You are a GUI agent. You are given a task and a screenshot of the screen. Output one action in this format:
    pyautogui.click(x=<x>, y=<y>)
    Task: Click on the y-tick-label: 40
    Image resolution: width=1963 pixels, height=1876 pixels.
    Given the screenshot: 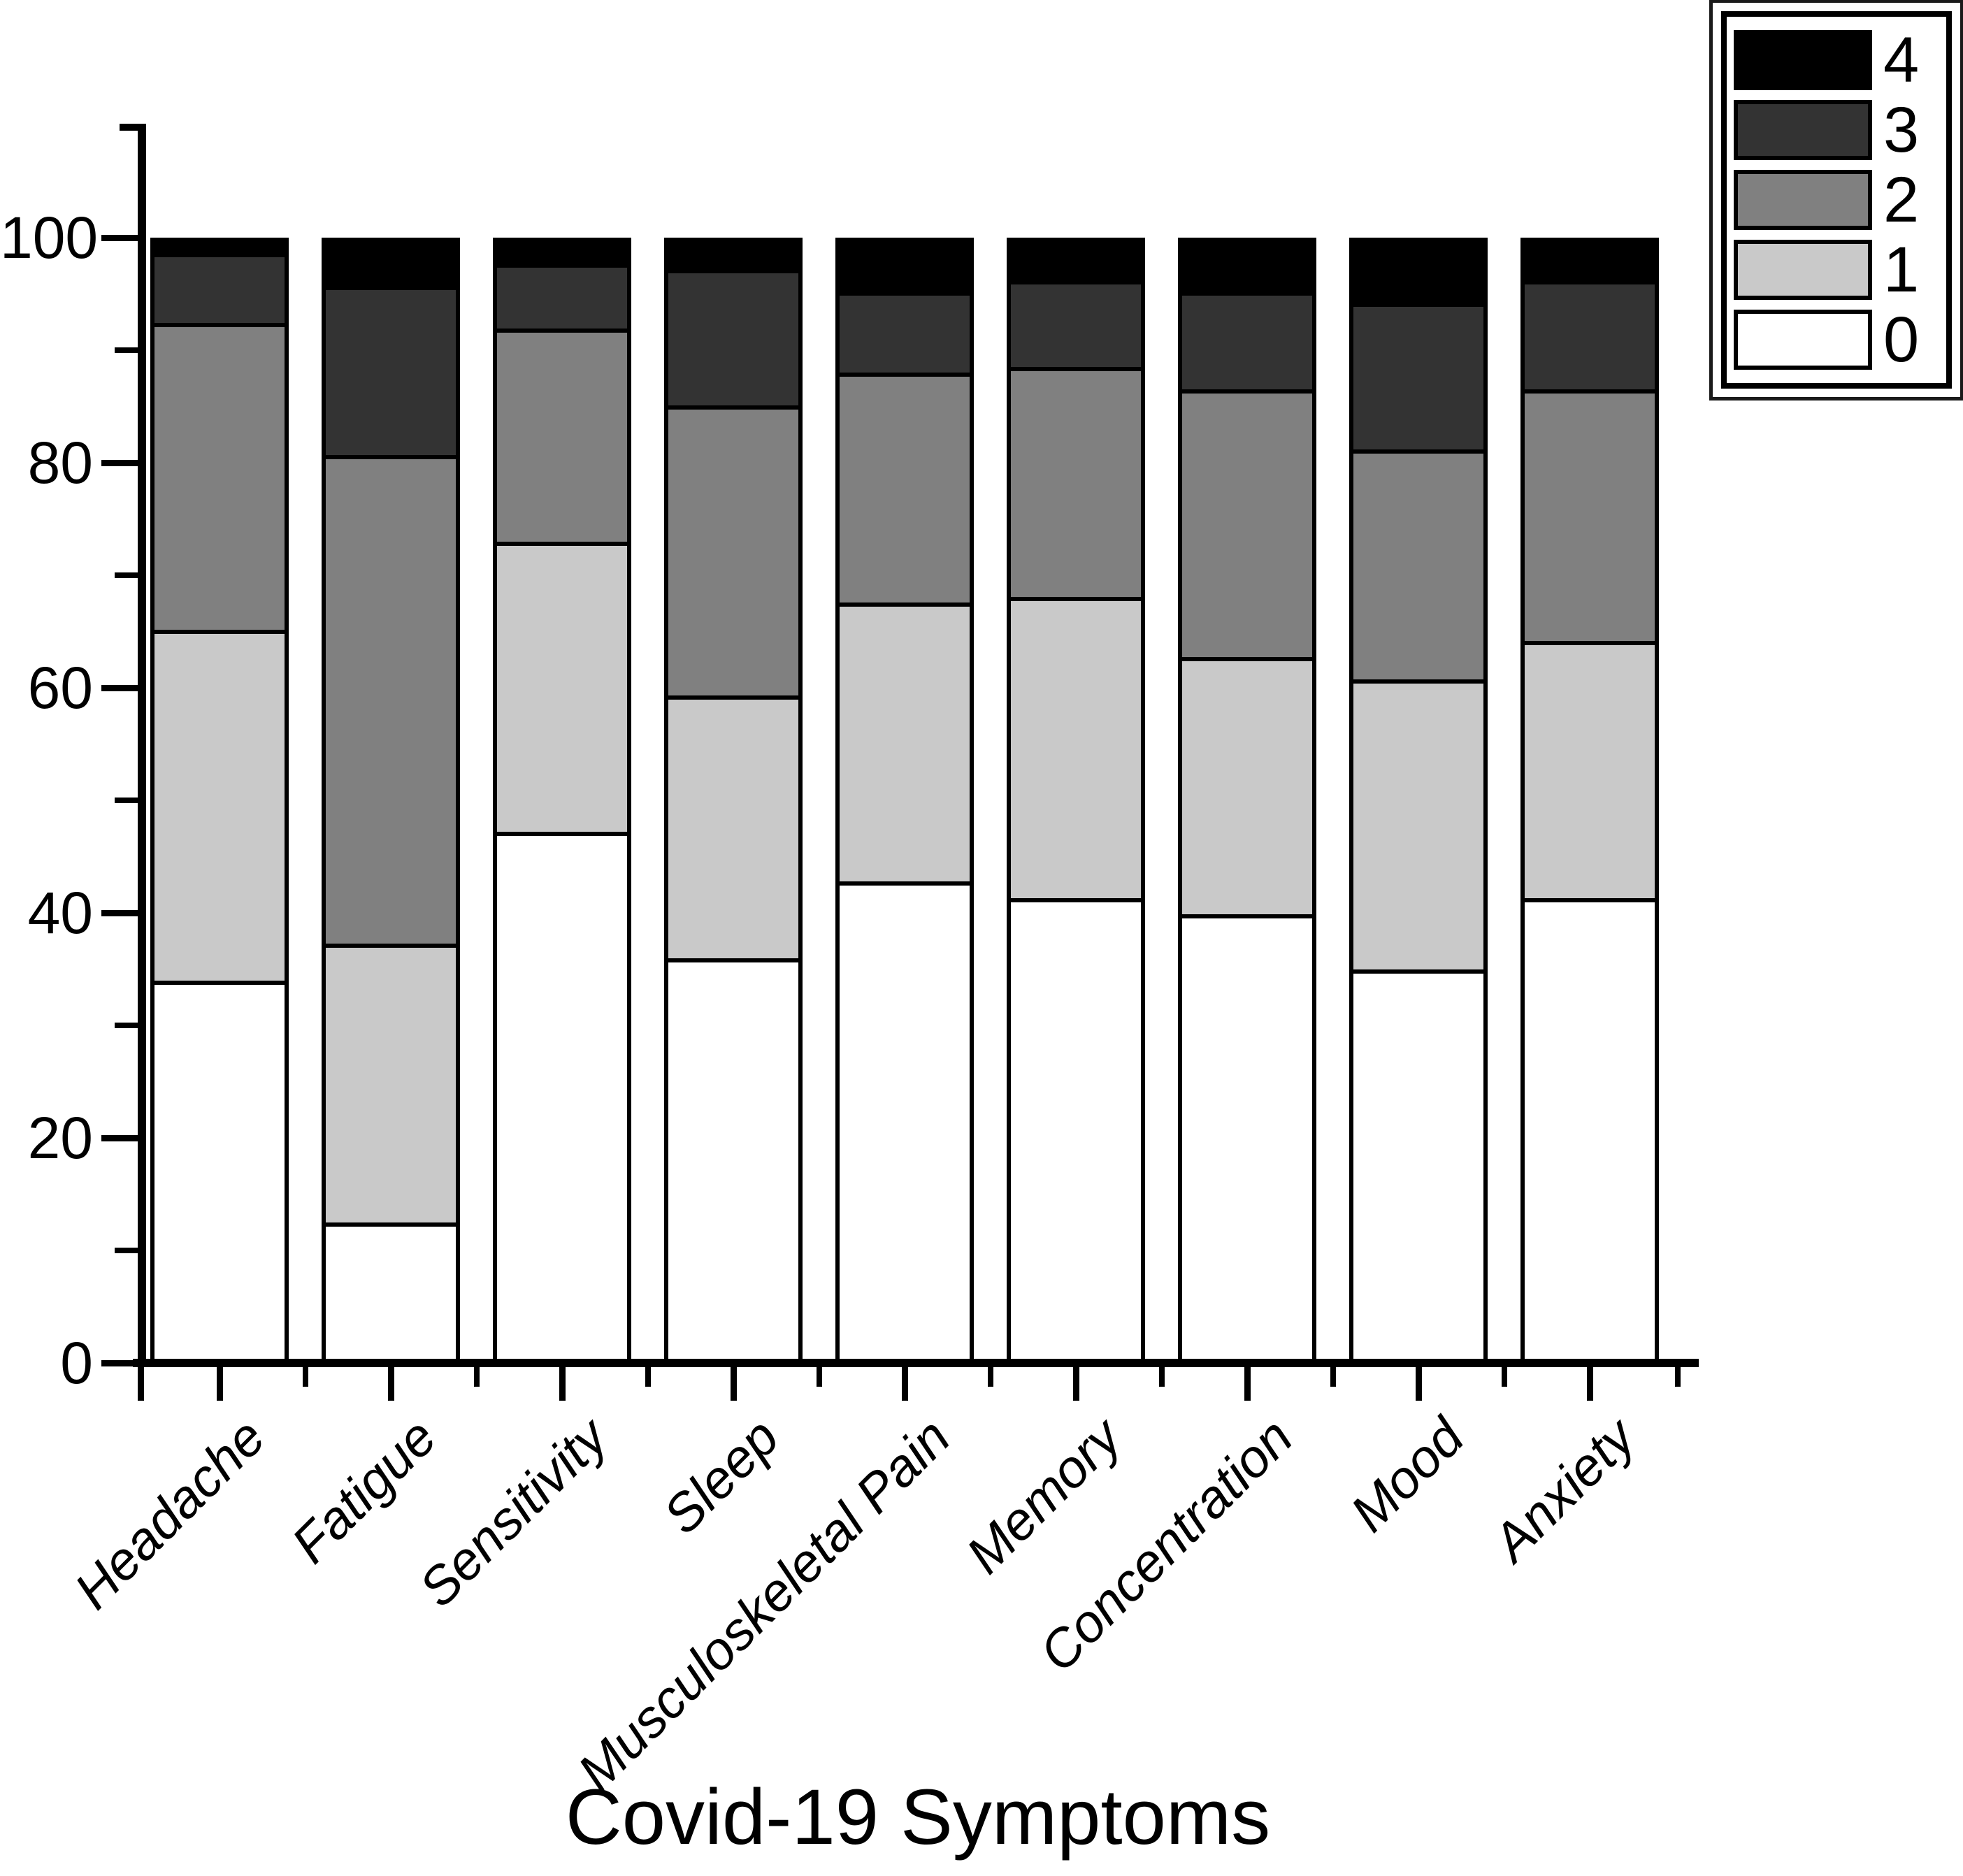 What is the action you would take?
    pyautogui.click(x=60, y=913)
    